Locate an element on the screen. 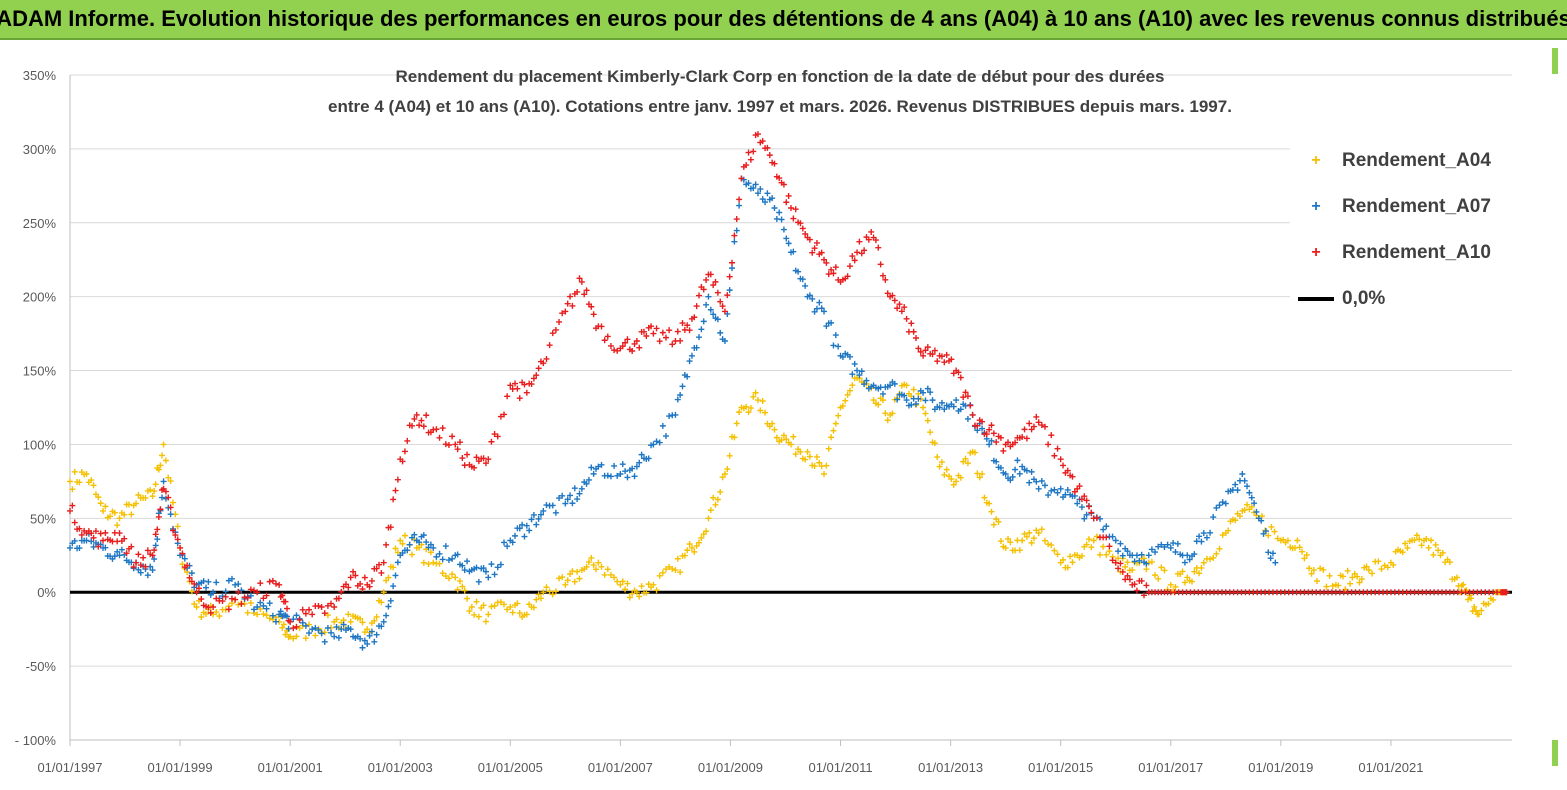 This screenshot has width=1567, height=790. legend-label-a07: Rendement_A07 is located at coordinates (1416, 206).